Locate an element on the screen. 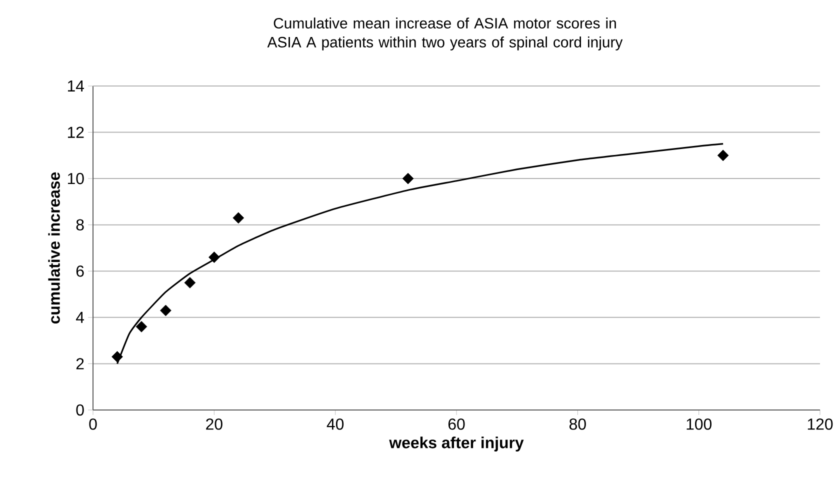 The image size is (837, 489). y-tick-label: 14 is located at coordinates (76, 86).